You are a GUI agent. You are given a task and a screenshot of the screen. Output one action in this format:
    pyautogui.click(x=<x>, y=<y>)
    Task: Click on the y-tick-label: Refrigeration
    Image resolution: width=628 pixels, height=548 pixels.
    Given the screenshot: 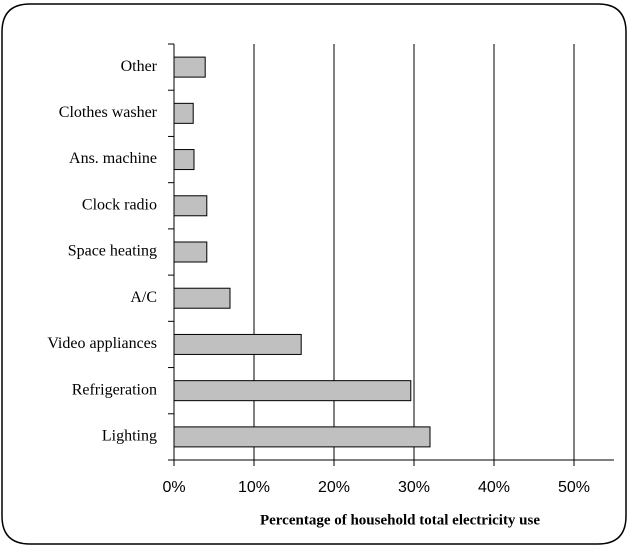 What is the action you would take?
    pyautogui.click(x=114, y=389)
    